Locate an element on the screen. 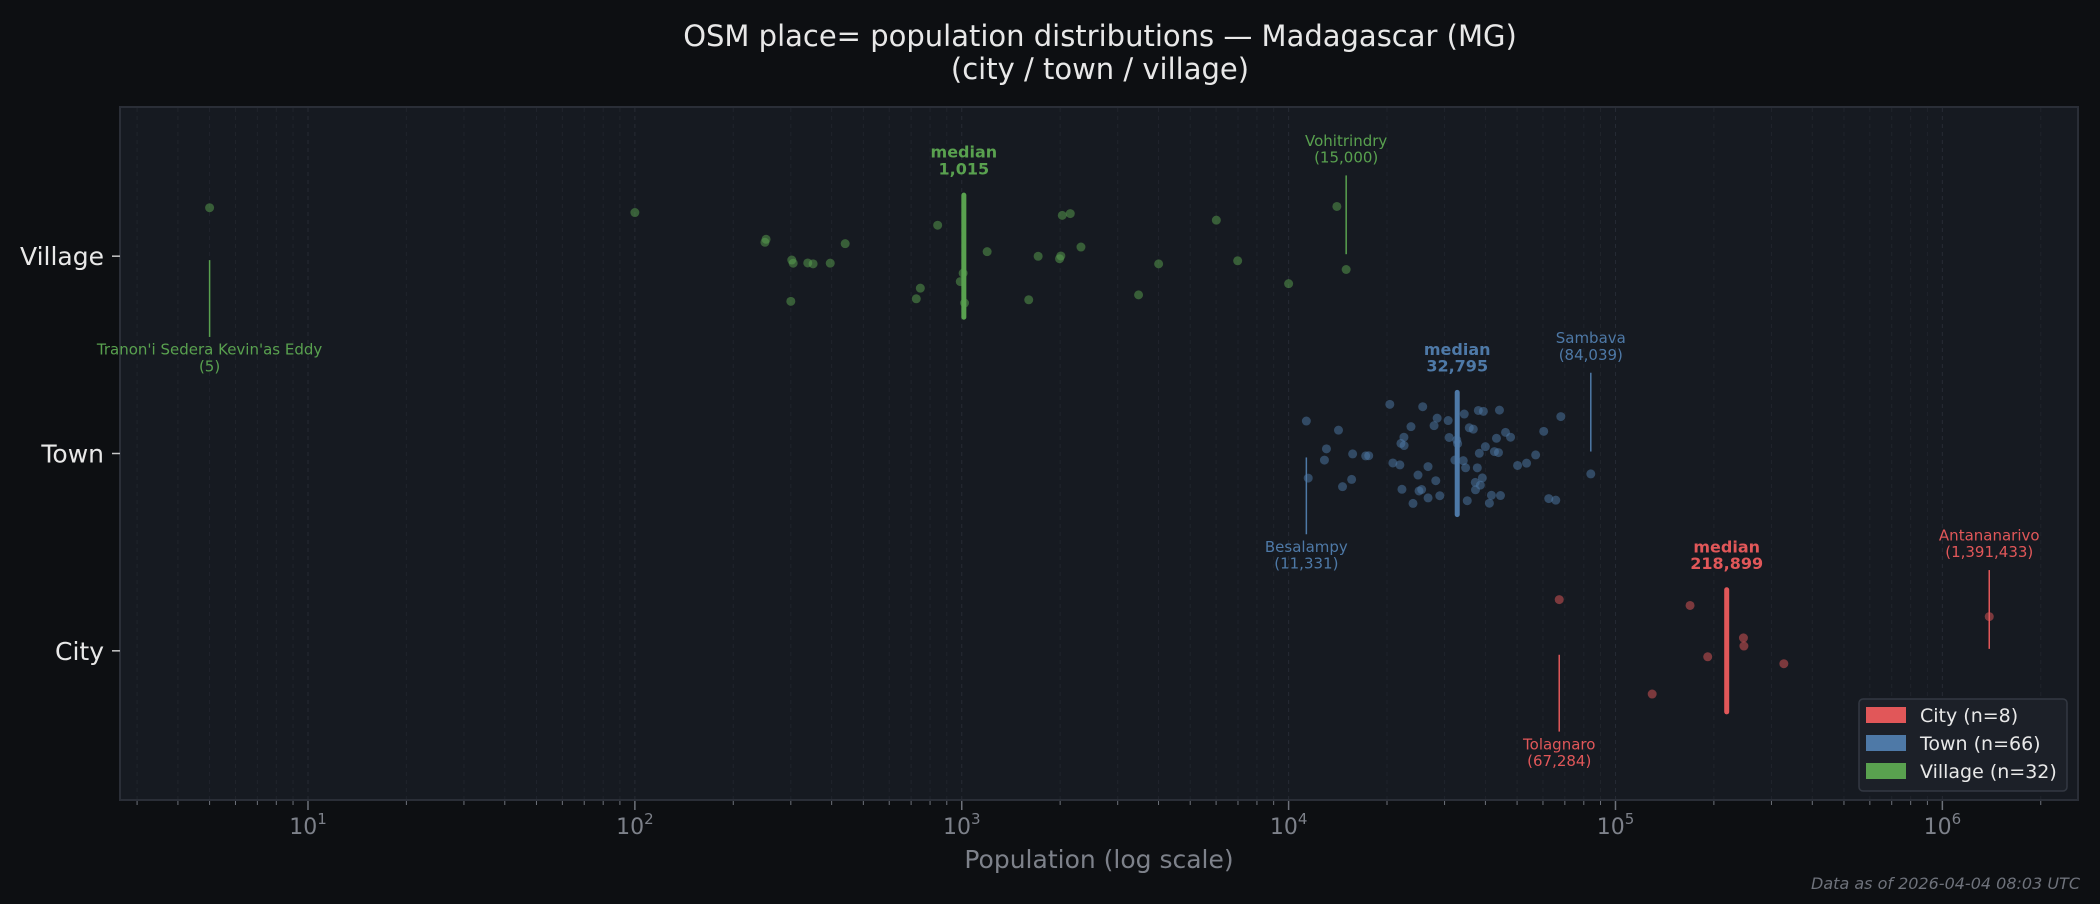  x-tick-exponent: 1 is located at coordinates (322, 819).